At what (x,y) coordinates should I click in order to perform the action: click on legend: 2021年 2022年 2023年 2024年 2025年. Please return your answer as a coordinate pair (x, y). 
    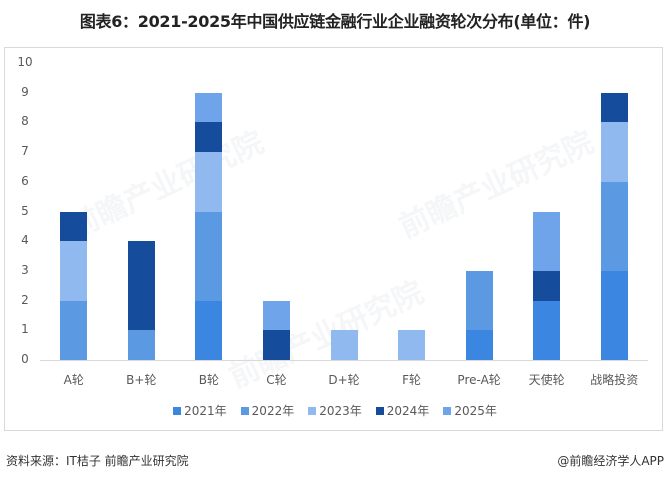
    Looking at the image, I should click on (335, 410).